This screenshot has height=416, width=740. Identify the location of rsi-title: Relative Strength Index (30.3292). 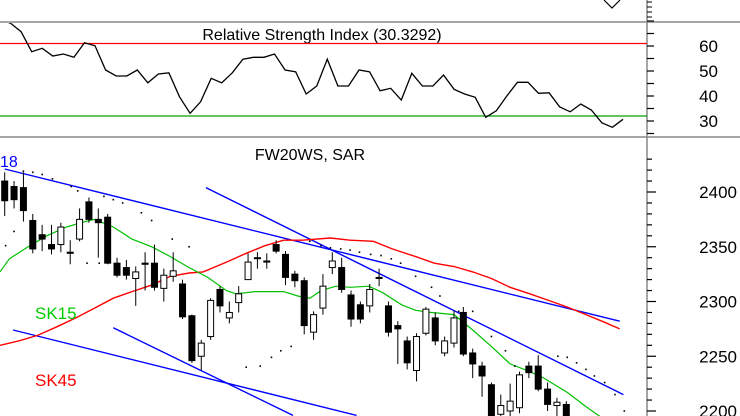
(321, 35).